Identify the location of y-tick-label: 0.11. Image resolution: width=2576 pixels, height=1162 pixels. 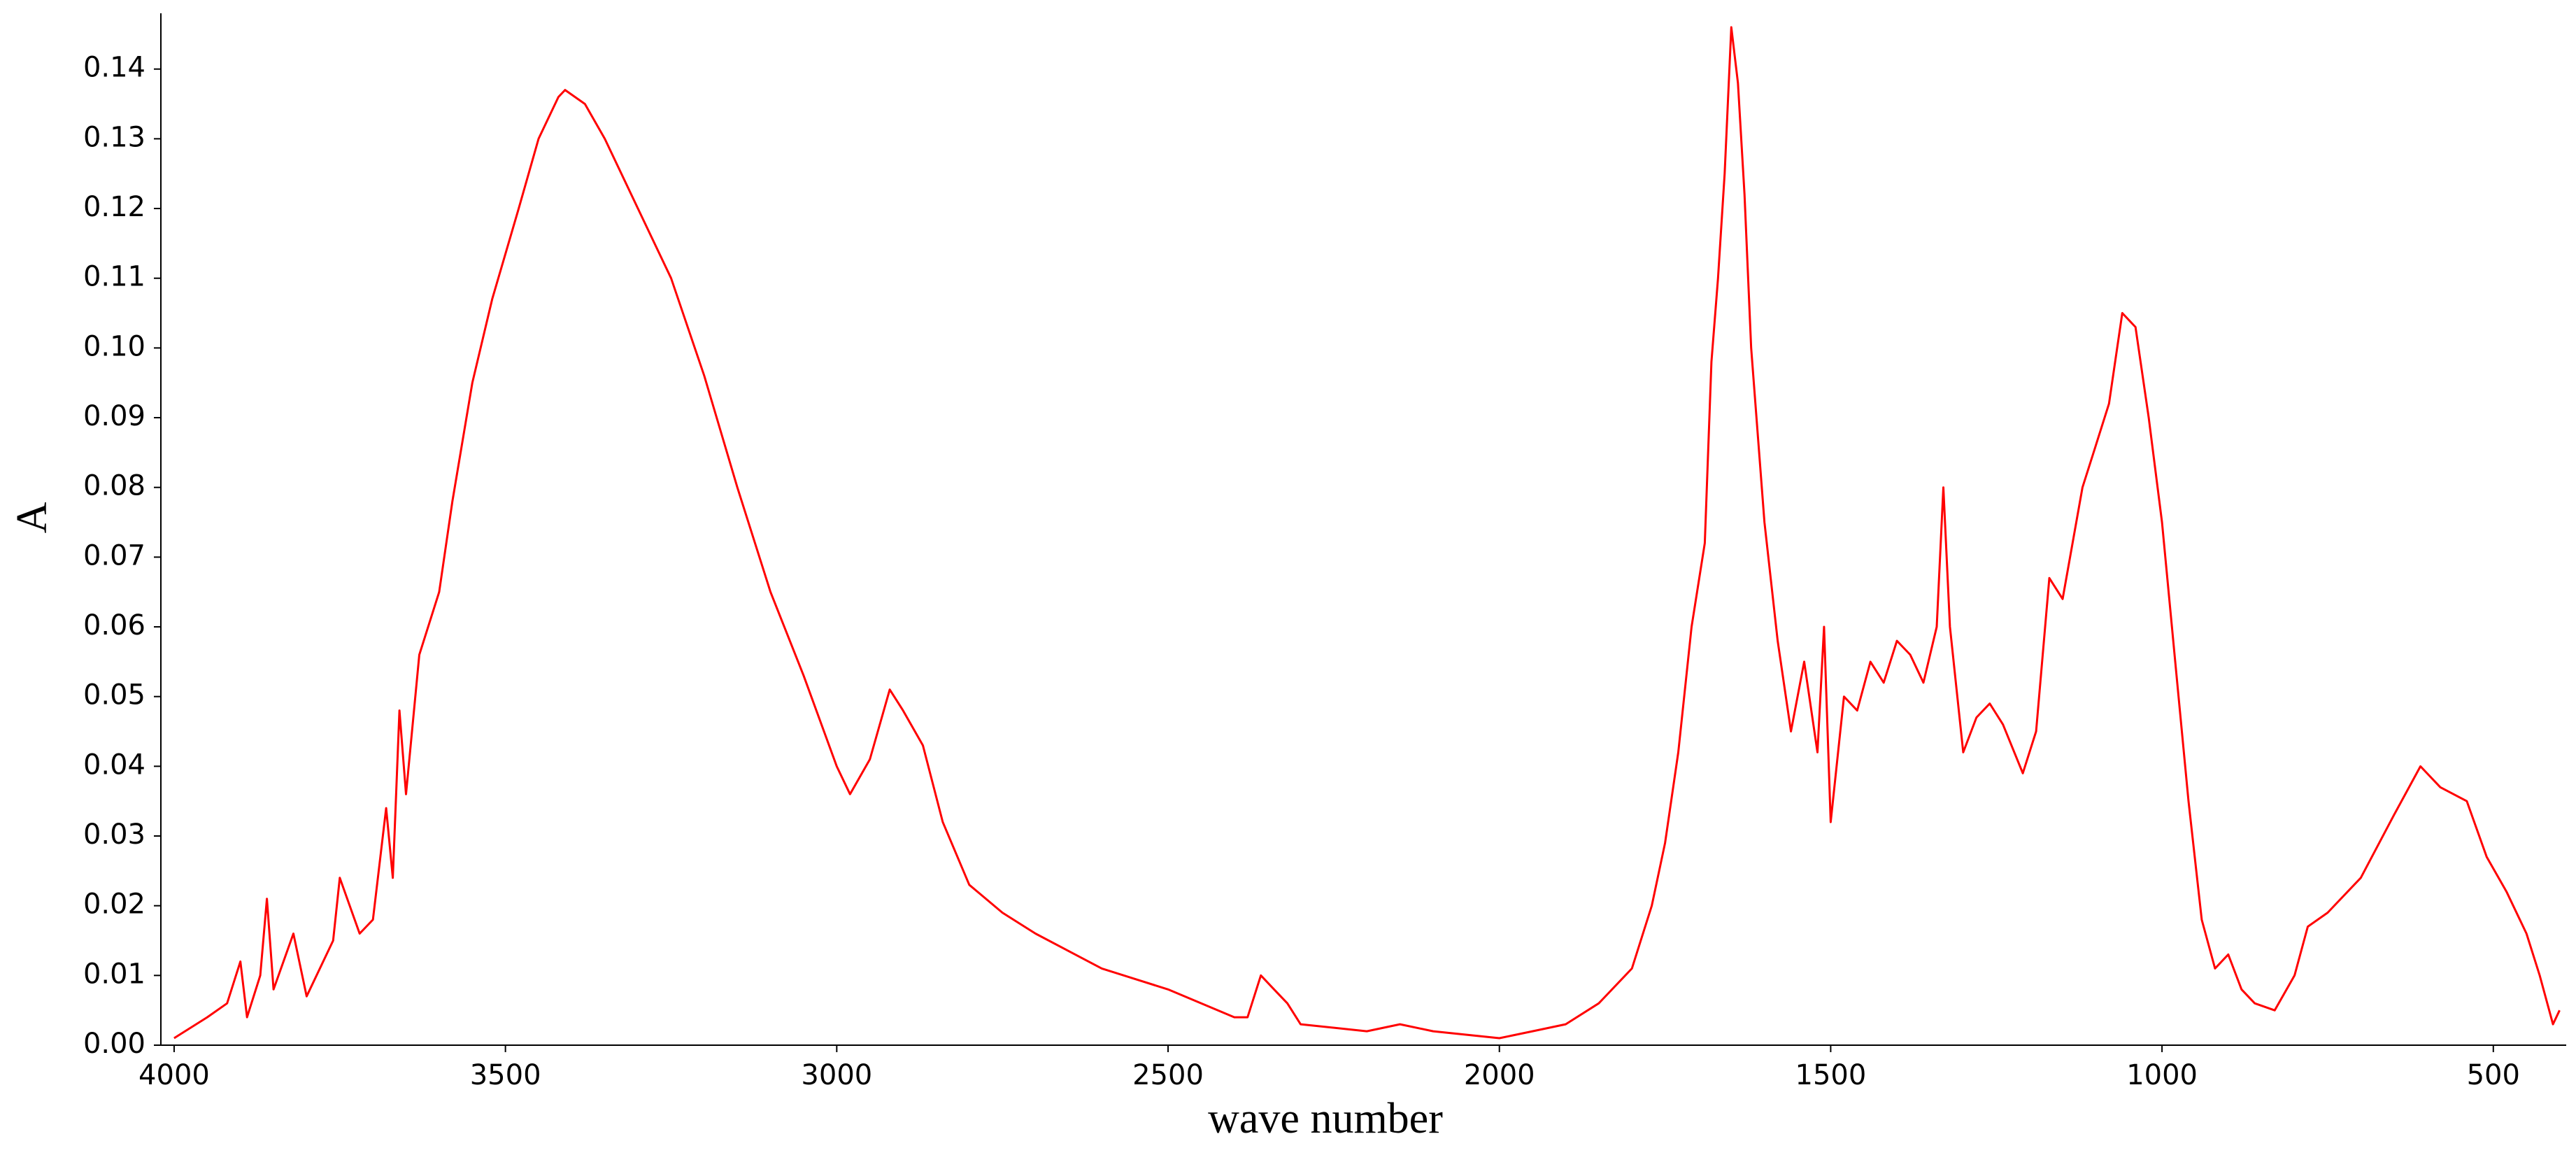
(114, 277).